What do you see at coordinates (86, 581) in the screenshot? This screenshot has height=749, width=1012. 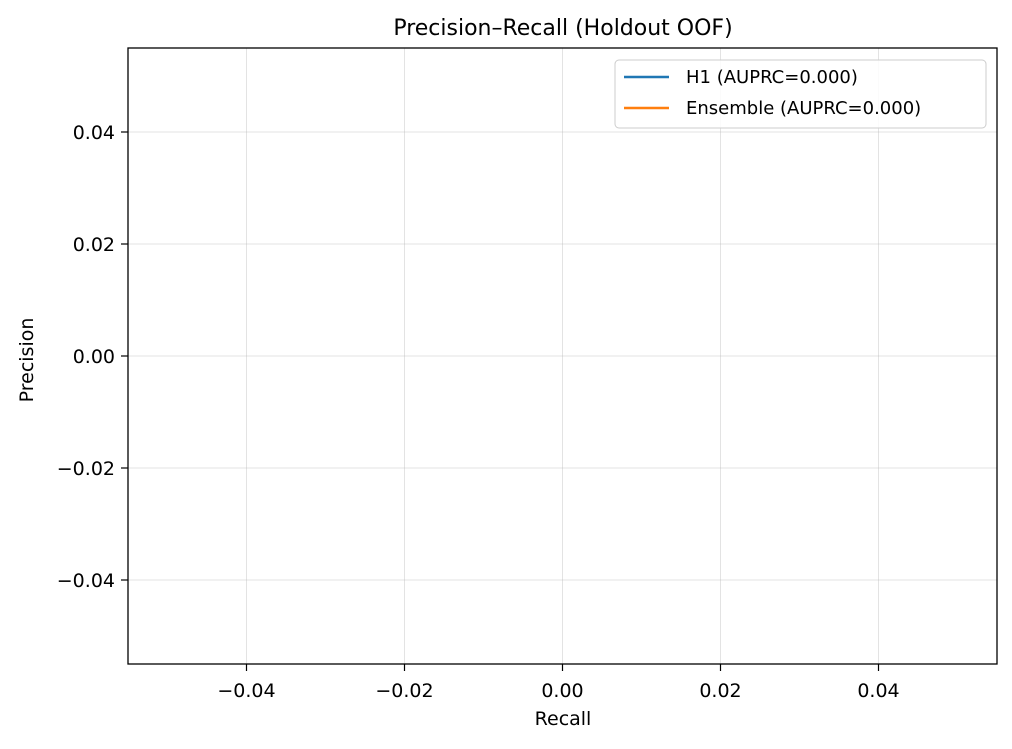 I see `y-tick-label: −0.04` at bounding box center [86, 581].